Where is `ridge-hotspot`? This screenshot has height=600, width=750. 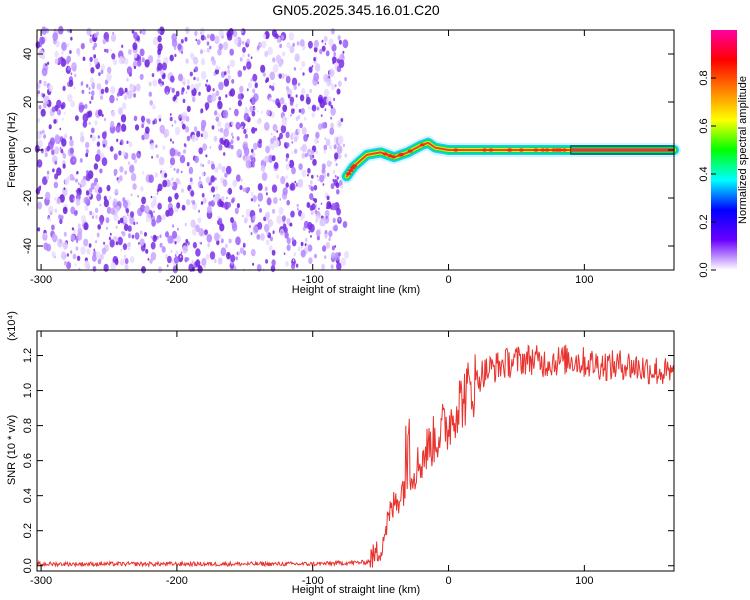 ridge-hotspot is located at coordinates (564, 150).